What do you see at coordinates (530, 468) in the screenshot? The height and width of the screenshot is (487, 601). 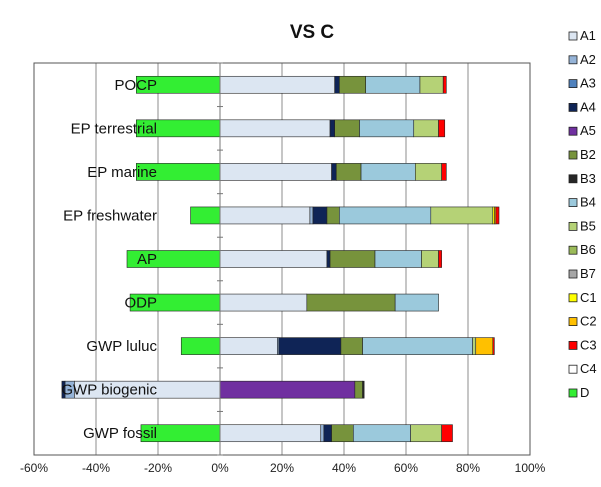 I see `x-tick-label: 100%` at bounding box center [530, 468].